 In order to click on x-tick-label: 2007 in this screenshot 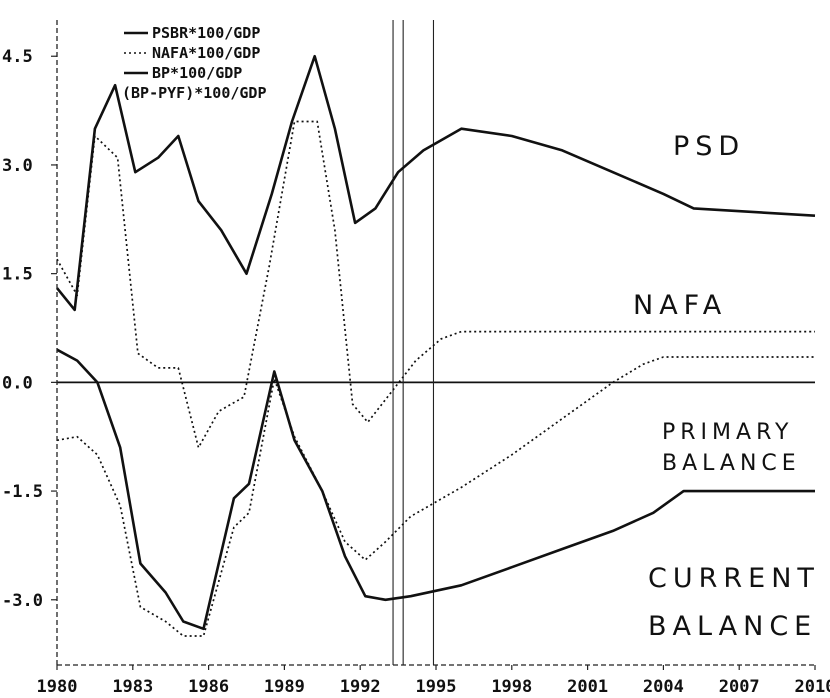, I will do `click(739, 687)`.